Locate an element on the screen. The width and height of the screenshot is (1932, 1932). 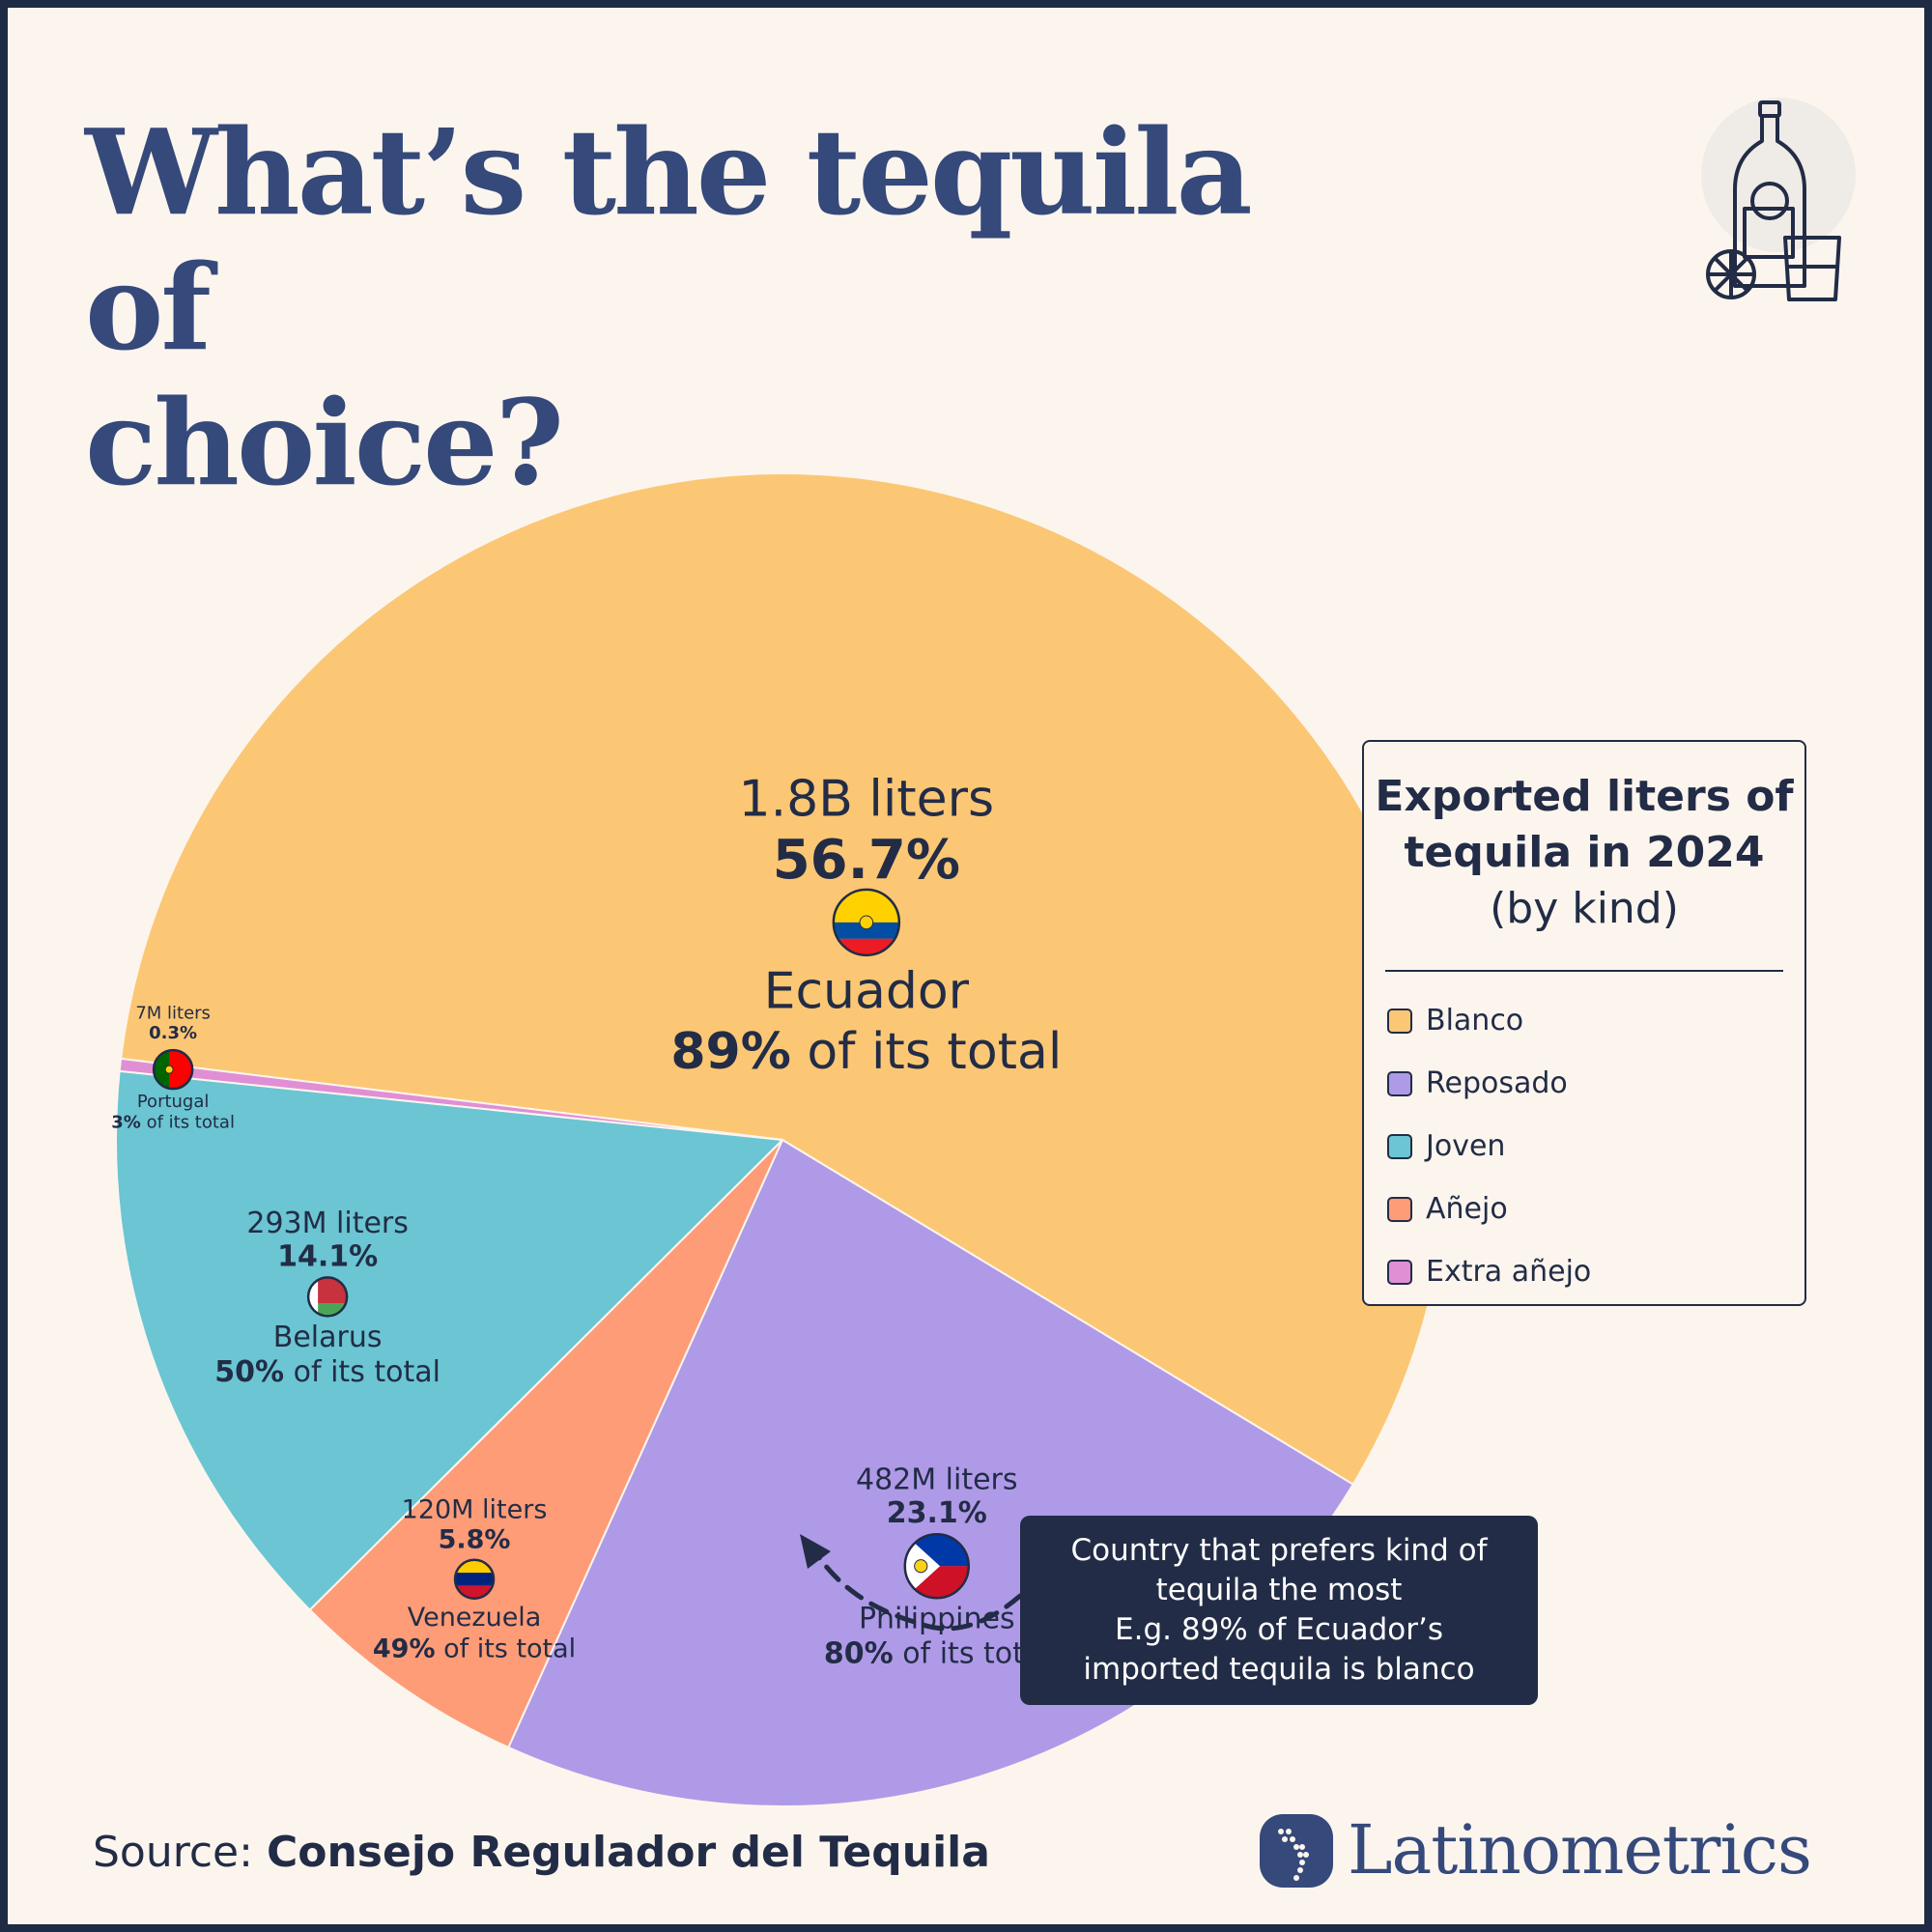
brand-name: Latinometrics is located at coordinates (1580, 1849).